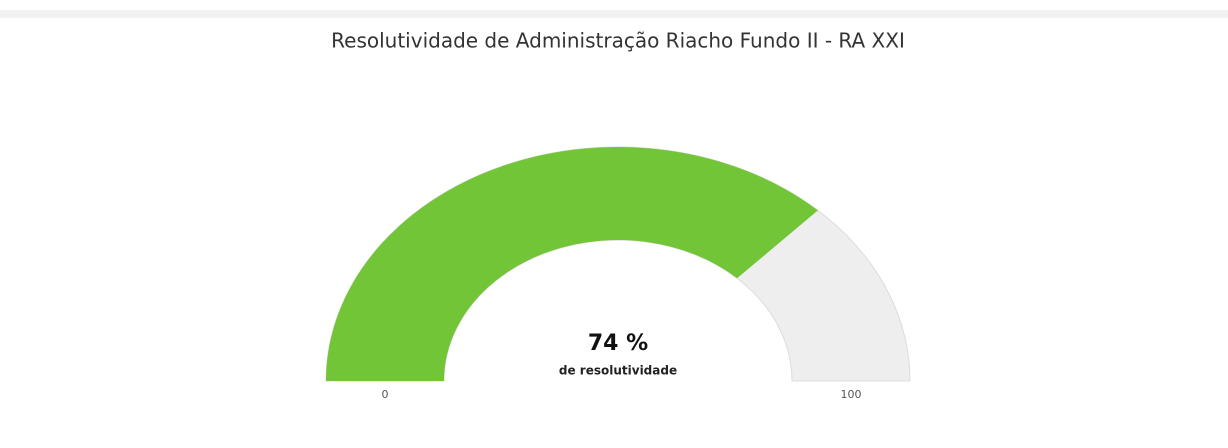  What do you see at coordinates (618, 343) in the screenshot?
I see `value-label: 74 %` at bounding box center [618, 343].